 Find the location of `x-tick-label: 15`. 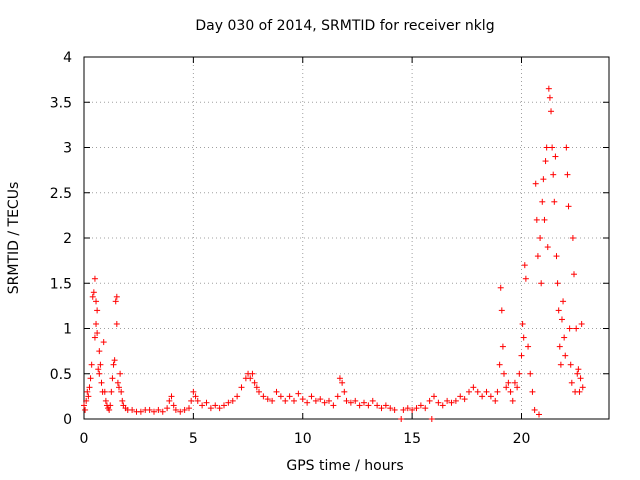

x-tick-label: 15 is located at coordinates (412, 439).